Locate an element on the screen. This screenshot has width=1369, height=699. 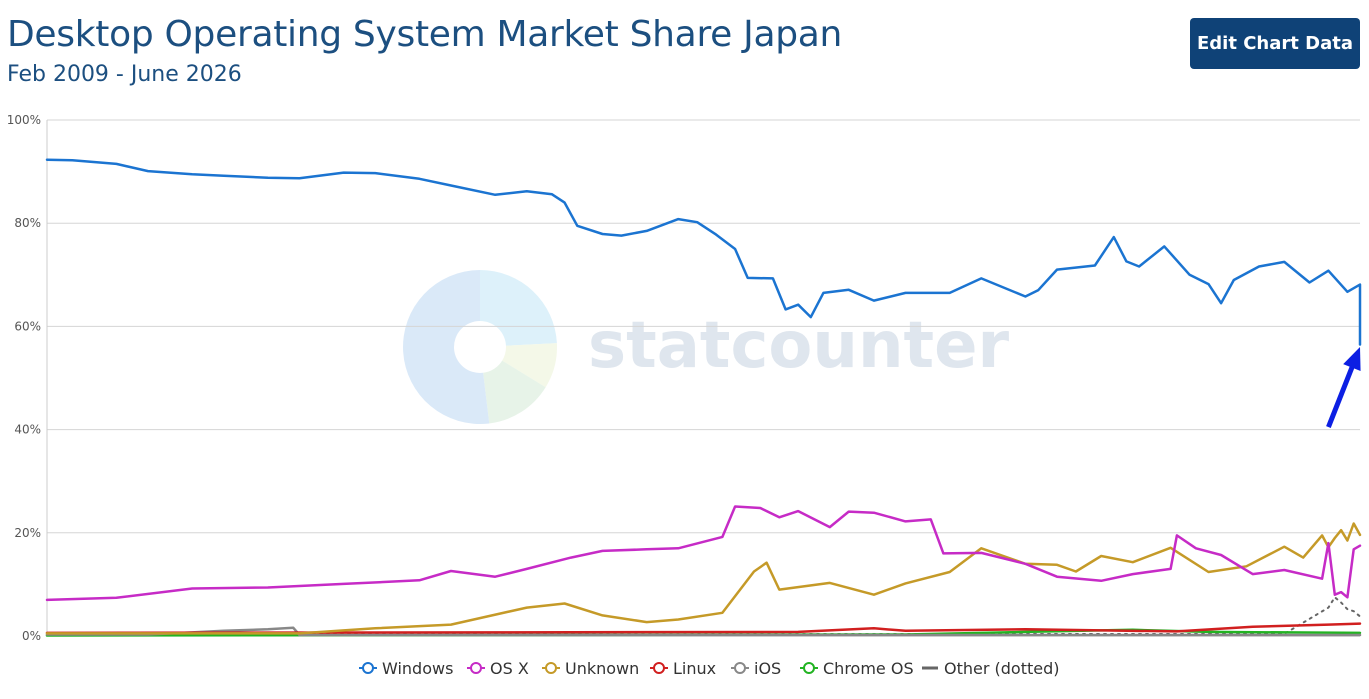
y-tick-label: 60% is located at coordinates (27, 326).